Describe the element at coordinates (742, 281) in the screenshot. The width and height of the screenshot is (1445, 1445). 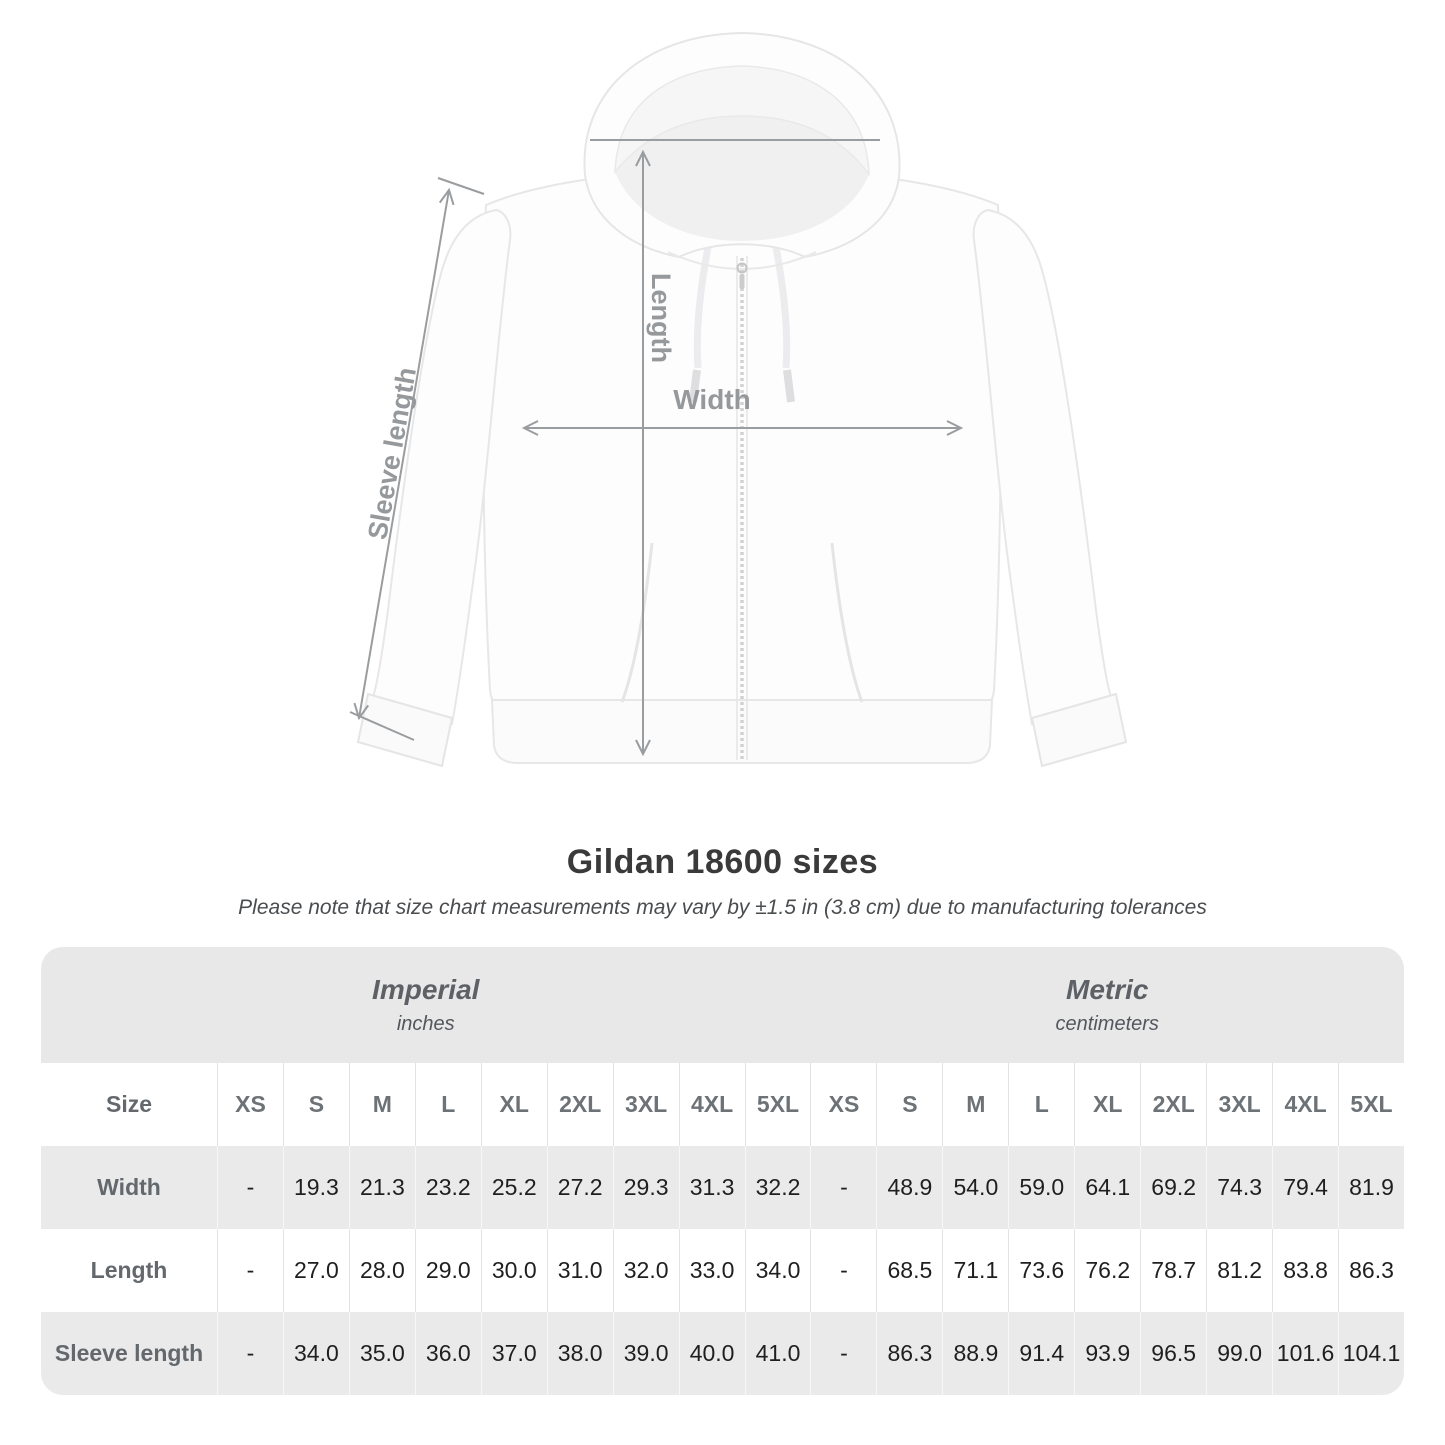
I see `zipper-pull` at that location.